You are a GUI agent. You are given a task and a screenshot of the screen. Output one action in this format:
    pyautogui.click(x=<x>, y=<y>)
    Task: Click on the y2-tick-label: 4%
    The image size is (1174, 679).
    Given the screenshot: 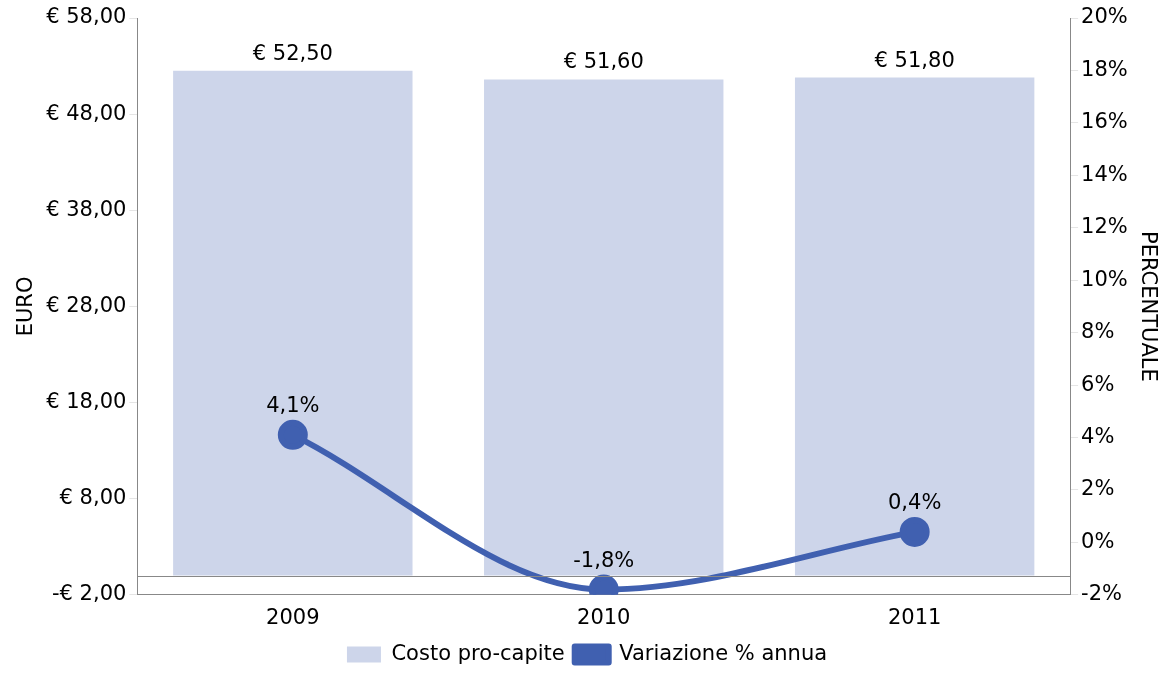 What is the action you would take?
    pyautogui.click(x=1098, y=435)
    